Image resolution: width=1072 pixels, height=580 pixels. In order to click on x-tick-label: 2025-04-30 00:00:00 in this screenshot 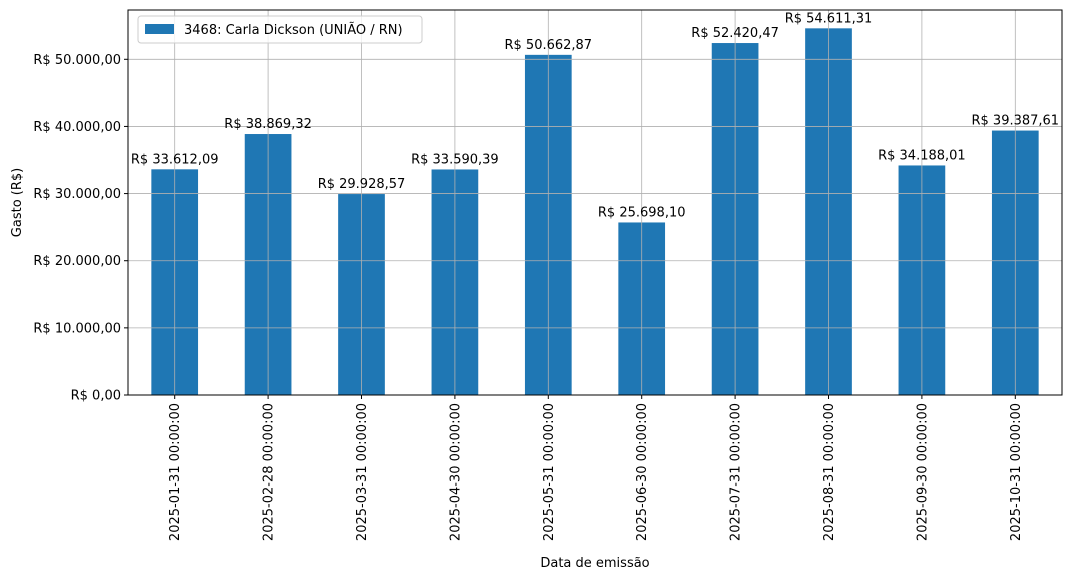, I will do `click(455, 472)`.